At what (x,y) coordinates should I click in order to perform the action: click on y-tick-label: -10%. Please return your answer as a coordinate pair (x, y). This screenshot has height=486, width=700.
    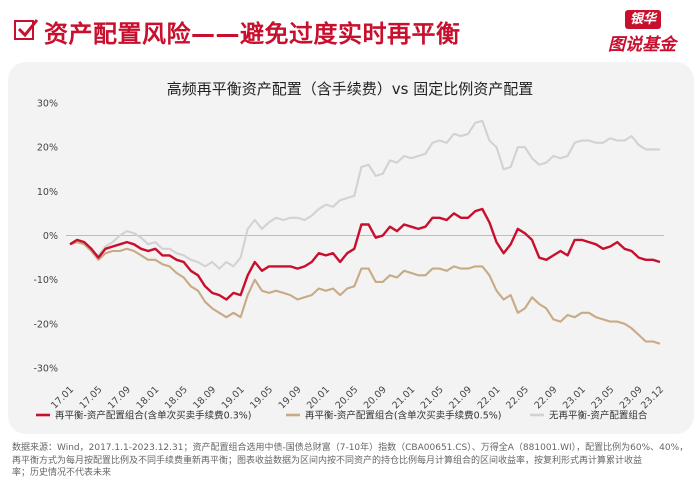
    Looking at the image, I should click on (45, 280).